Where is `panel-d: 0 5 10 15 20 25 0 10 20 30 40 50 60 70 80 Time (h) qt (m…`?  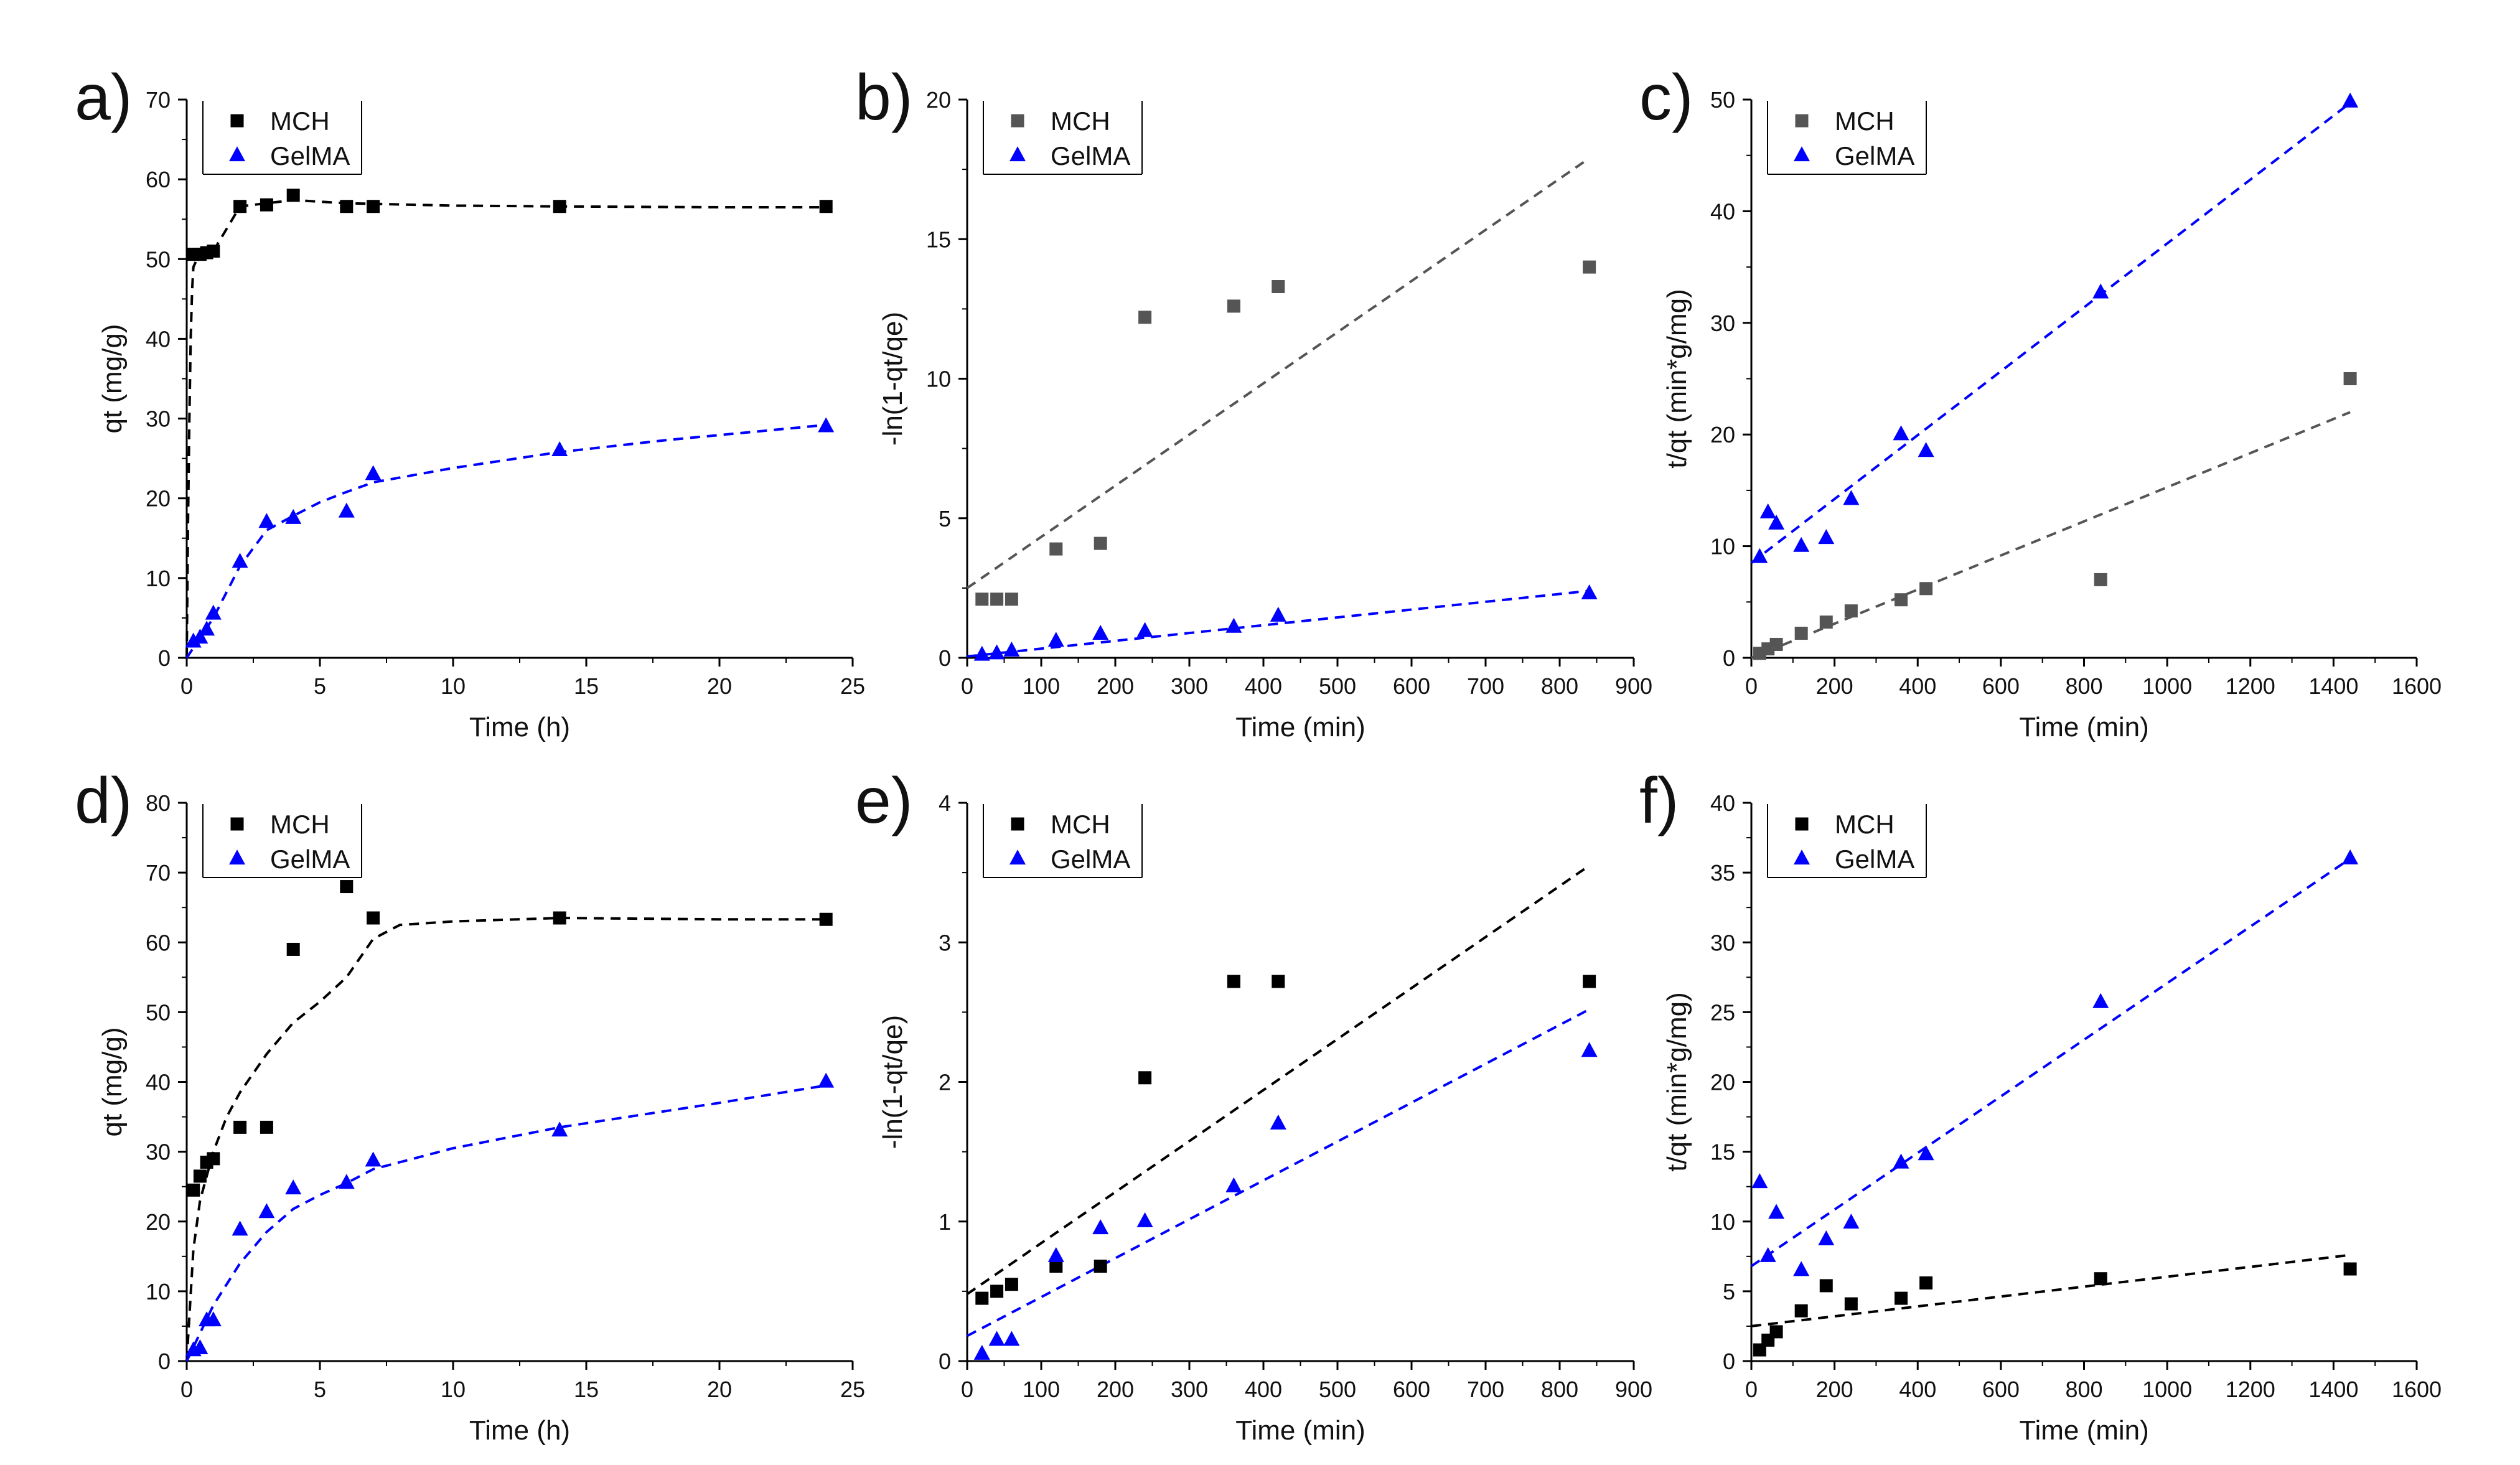 panel-d: 0 5 10 15 20 25 0 10 20 30 40 50 60 70 80 Time (h) qt (m… is located at coordinates (470, 1105).